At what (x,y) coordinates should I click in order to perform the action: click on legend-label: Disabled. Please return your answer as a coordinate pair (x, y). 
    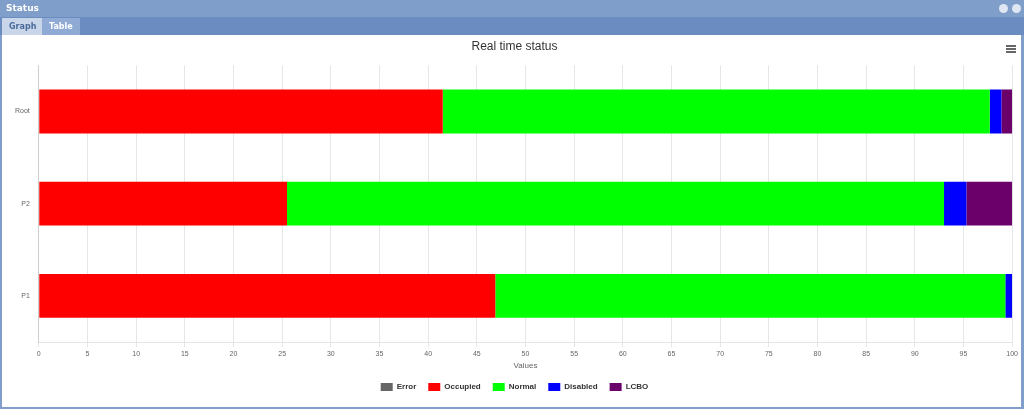
    Looking at the image, I should click on (581, 387).